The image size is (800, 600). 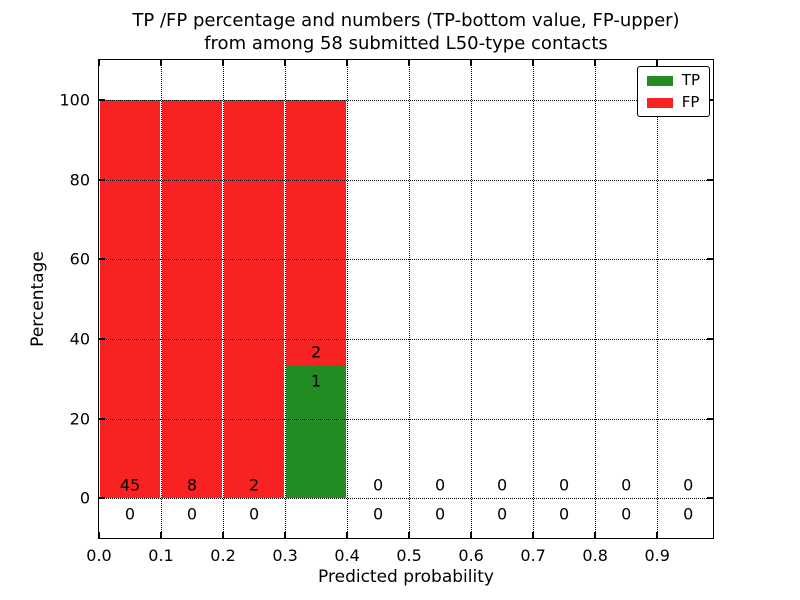 What do you see at coordinates (285, 555) in the screenshot?
I see `x-tick-label: 0.3` at bounding box center [285, 555].